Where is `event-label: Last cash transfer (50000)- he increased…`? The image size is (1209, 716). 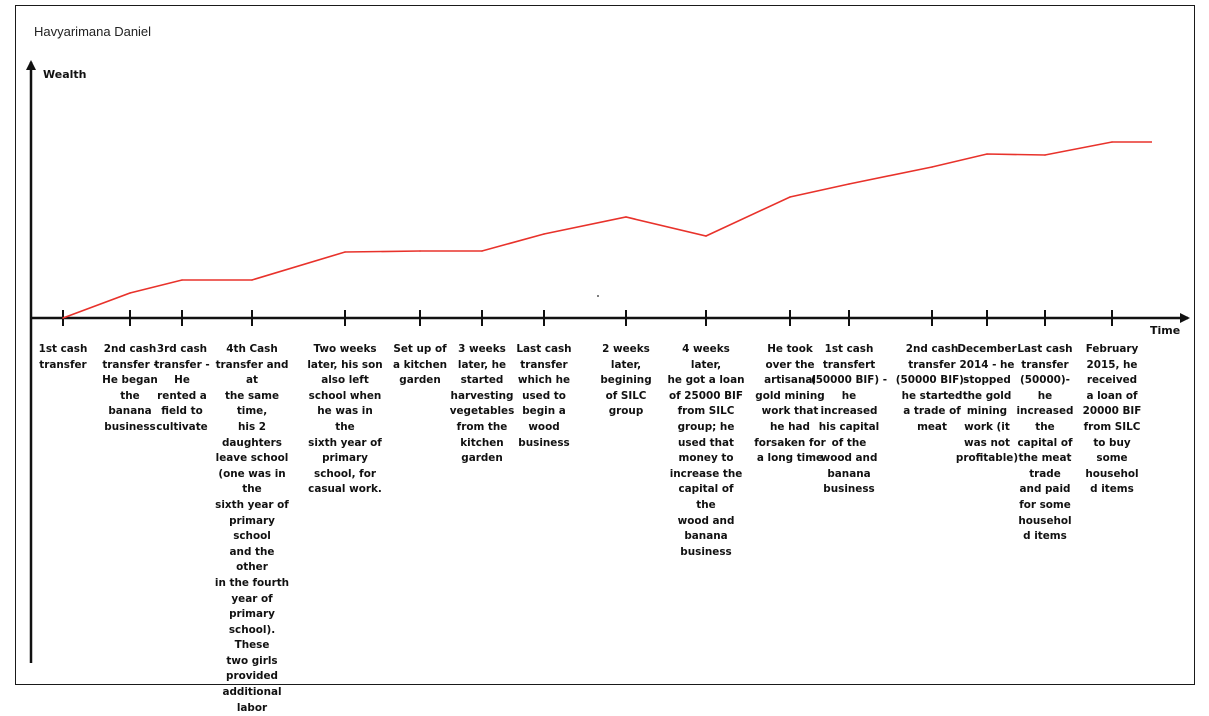
event-label: Last cash transfer (50000)- he increased… is located at coordinates (1045, 443).